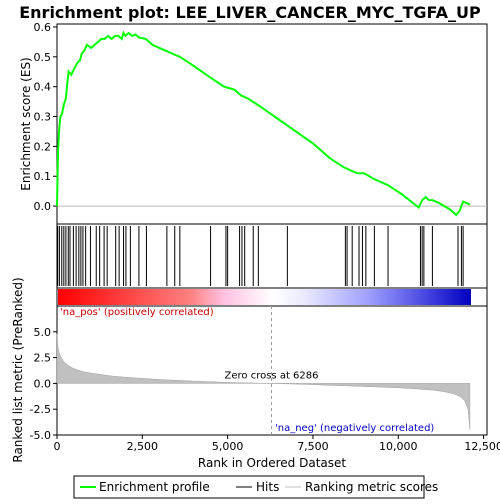 This screenshot has height=504, width=500. I want to click on metric-y-tick-label: 5.0, so click(43, 332).